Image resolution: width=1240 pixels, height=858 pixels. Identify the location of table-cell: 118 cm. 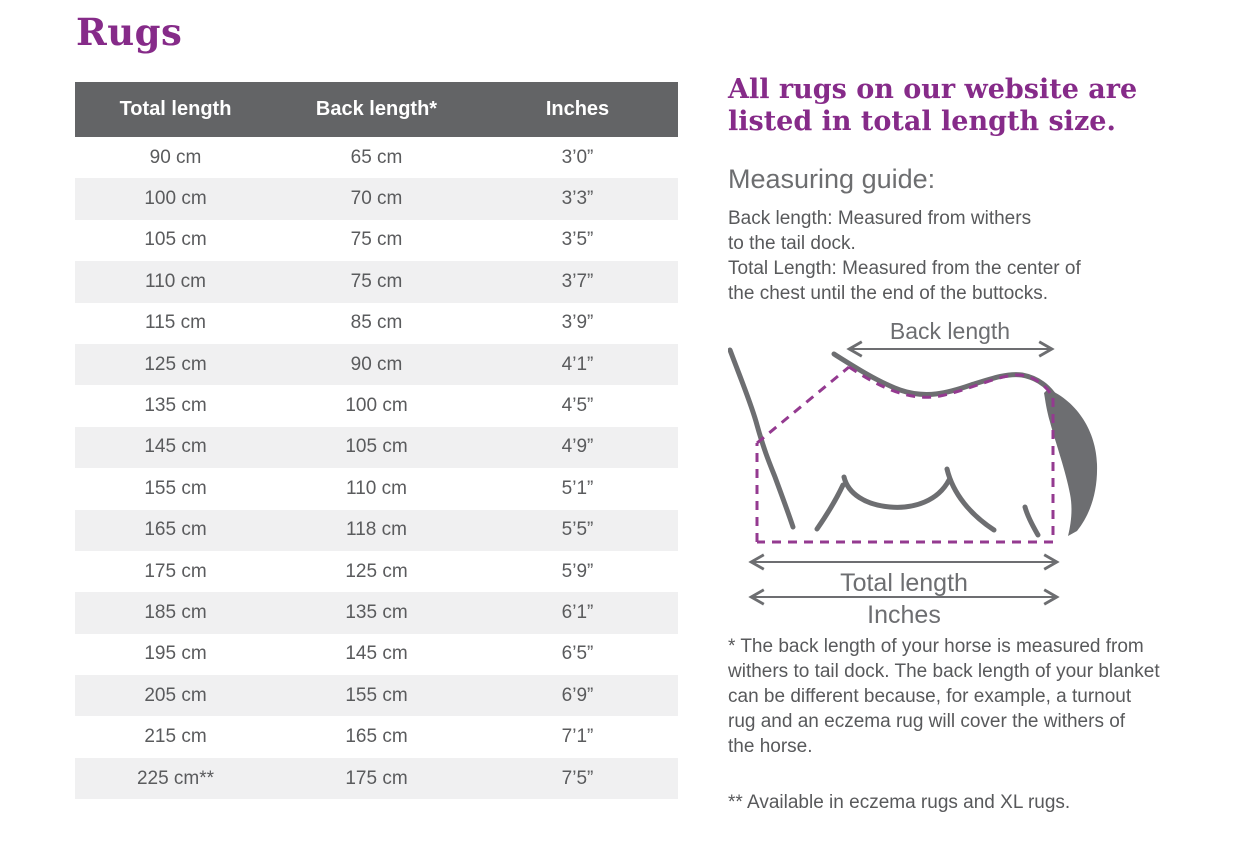
(376, 530).